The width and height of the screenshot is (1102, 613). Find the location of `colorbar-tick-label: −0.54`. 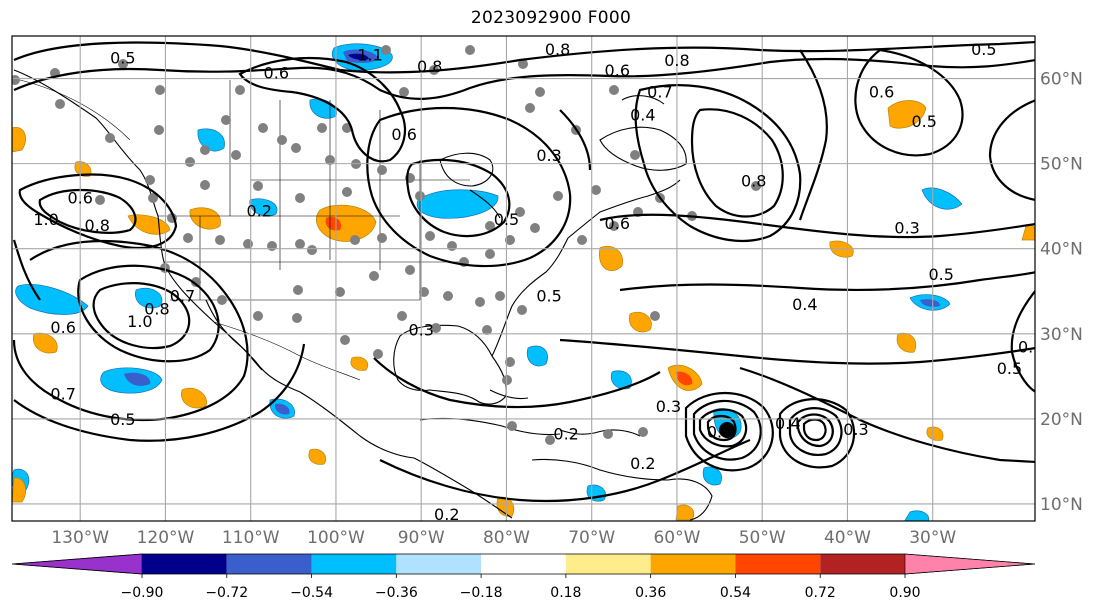

colorbar-tick-label: −0.54 is located at coordinates (311, 593).